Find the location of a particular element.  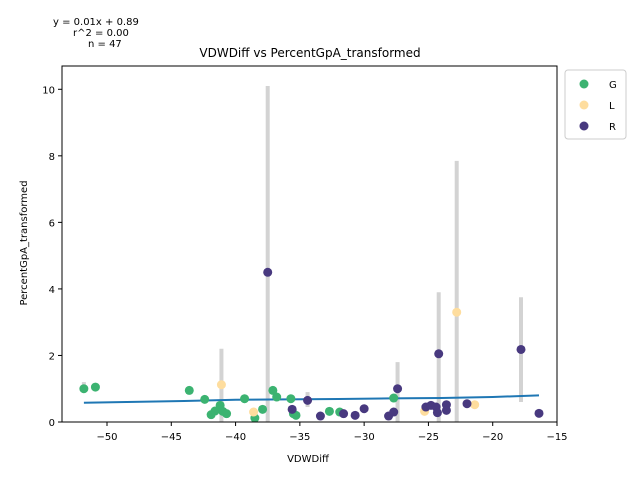

legend-marker-r is located at coordinates (584, 126).